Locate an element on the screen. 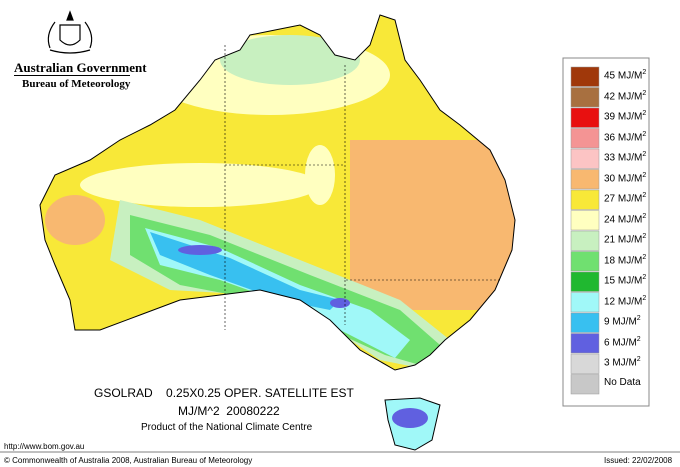 This screenshot has width=680, height=467. legend-label: 39 MJ/M2 is located at coordinates (625, 116).